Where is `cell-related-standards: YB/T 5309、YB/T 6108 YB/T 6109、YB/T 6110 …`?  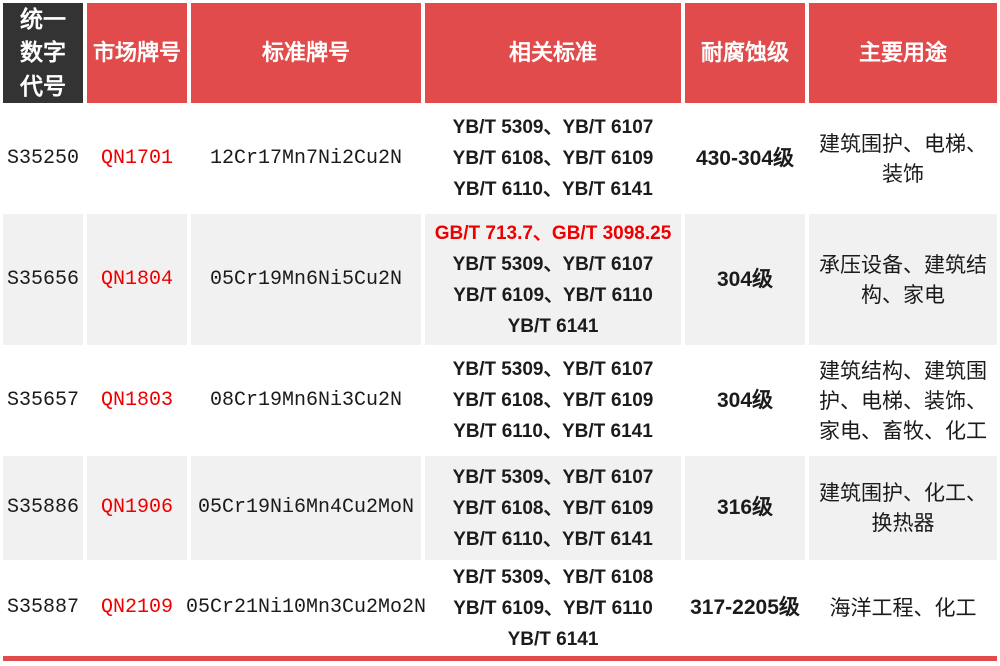 cell-related-standards: YB/T 5309、YB/T 6108 YB/T 6109、YB/T 6110 … is located at coordinates (553, 608).